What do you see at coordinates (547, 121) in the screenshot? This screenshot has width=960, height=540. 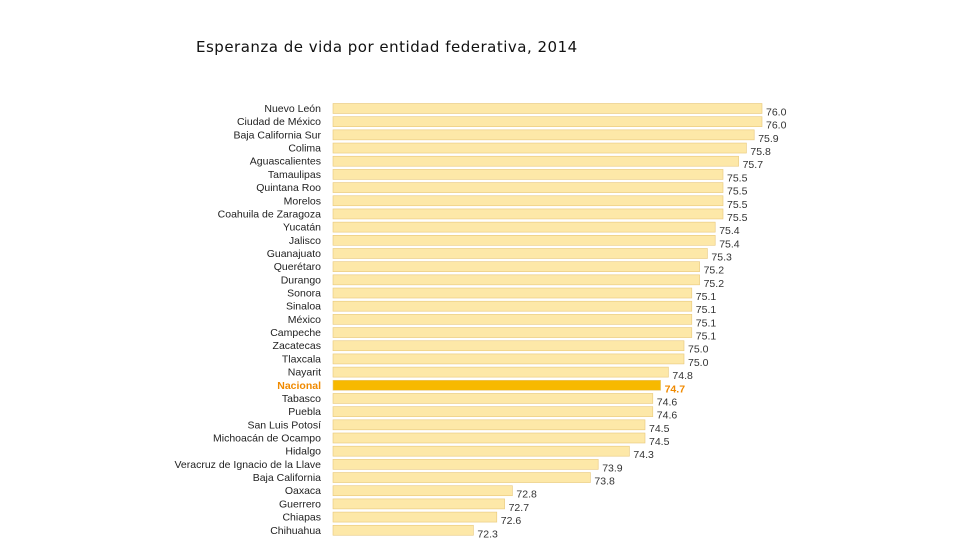 I see `bar-ciudad-de-m-xico` at bounding box center [547, 121].